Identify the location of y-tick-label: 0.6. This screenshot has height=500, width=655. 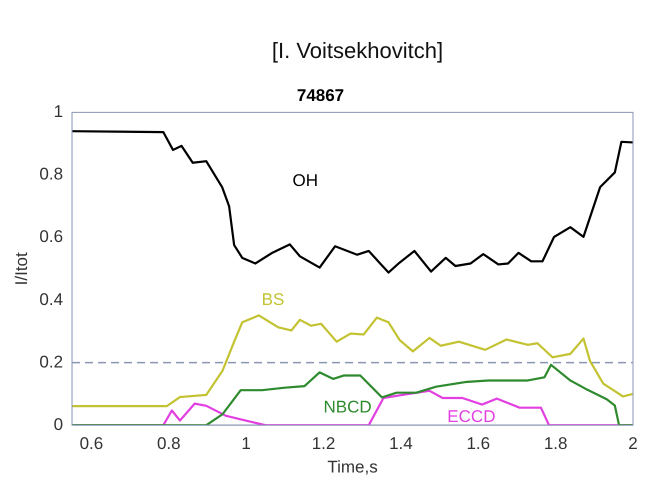
(51, 236).